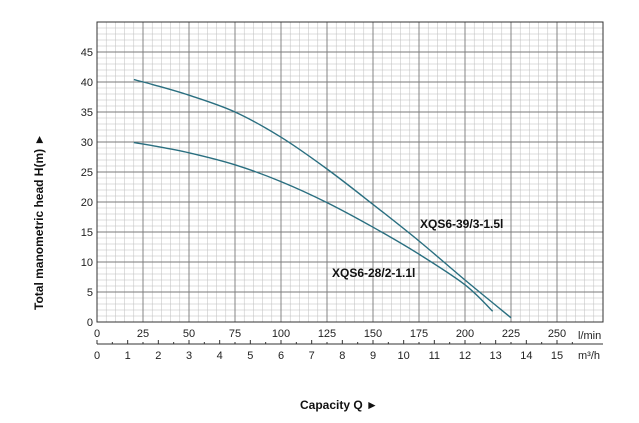  I want to click on x-tick-label: 50, so click(189, 334).